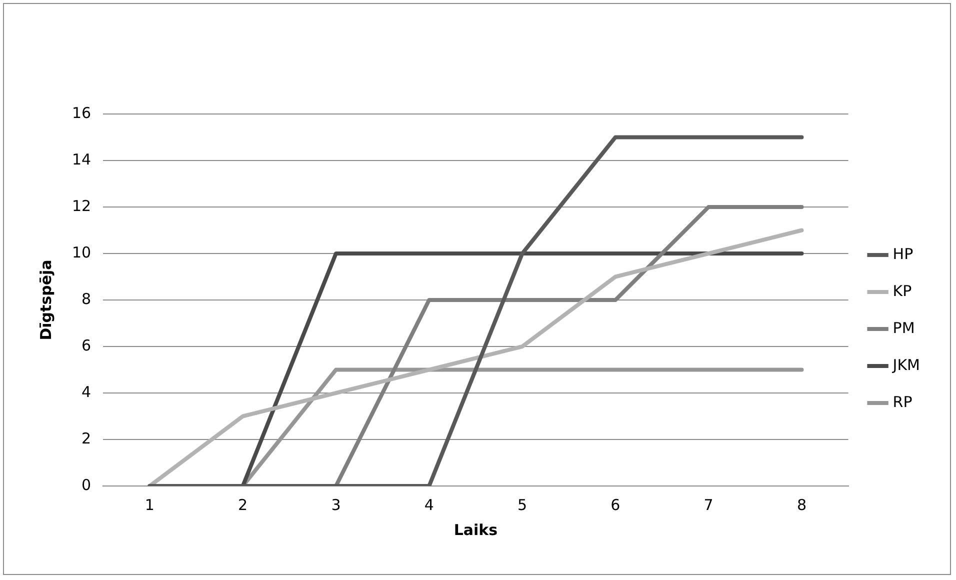 Image resolution: width=956 pixels, height=580 pixels. Describe the element at coordinates (87, 299) in the screenshot. I see `y-tick-label: 8` at that location.